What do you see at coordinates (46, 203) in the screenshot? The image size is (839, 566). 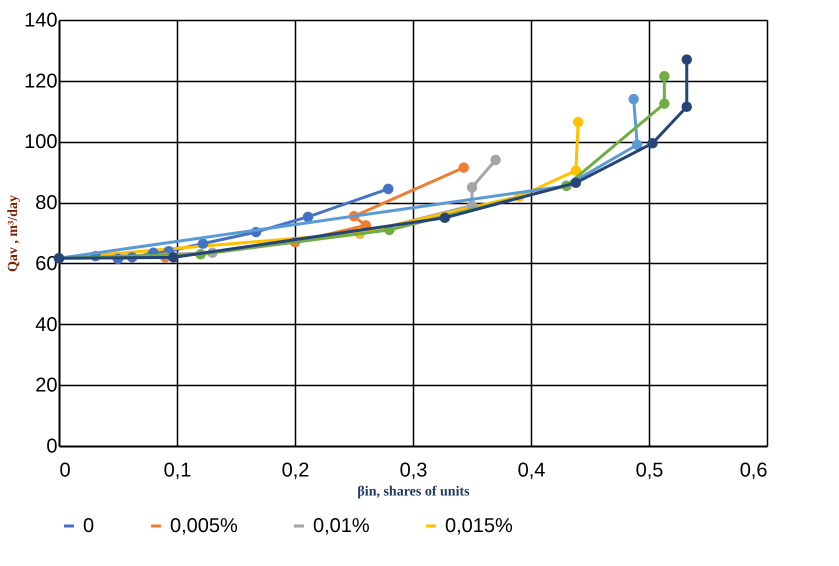 I see `y-tick-label: 80` at bounding box center [46, 203].